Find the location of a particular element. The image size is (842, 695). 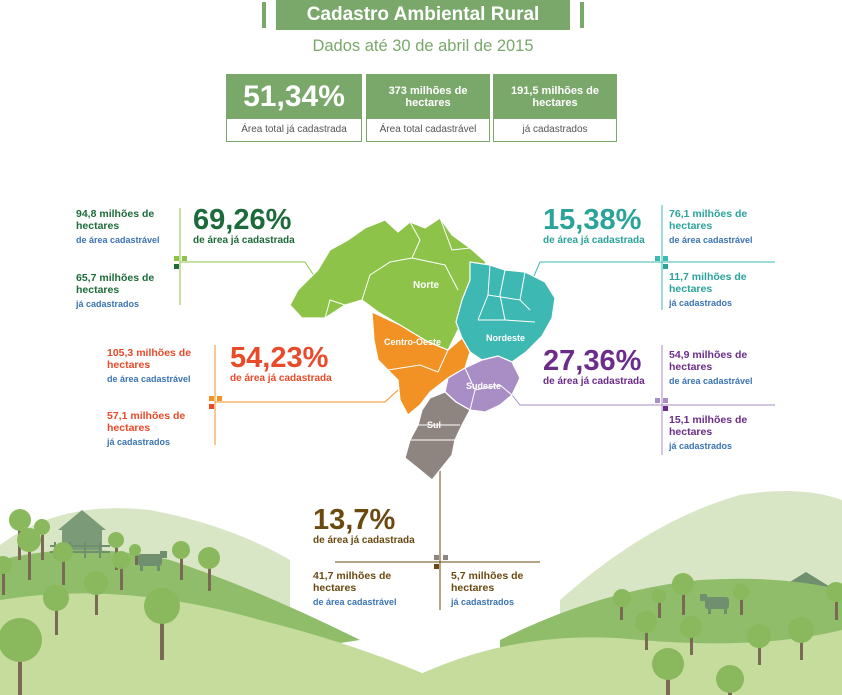

centro-oeste-cadastrados: 57,1 milhões de hectares já cadastrados is located at coordinates (147, 428).